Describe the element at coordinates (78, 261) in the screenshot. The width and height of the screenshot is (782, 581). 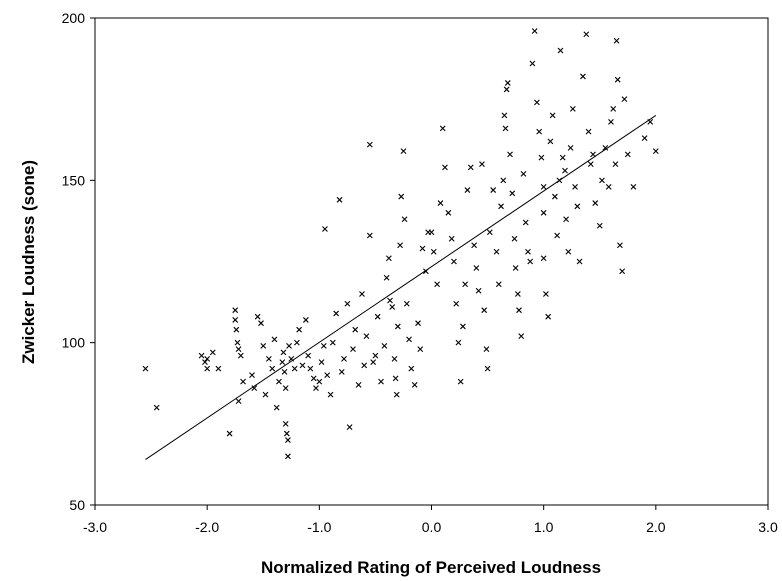
I see `y-axis-ticks: 50 100 150 200` at that location.